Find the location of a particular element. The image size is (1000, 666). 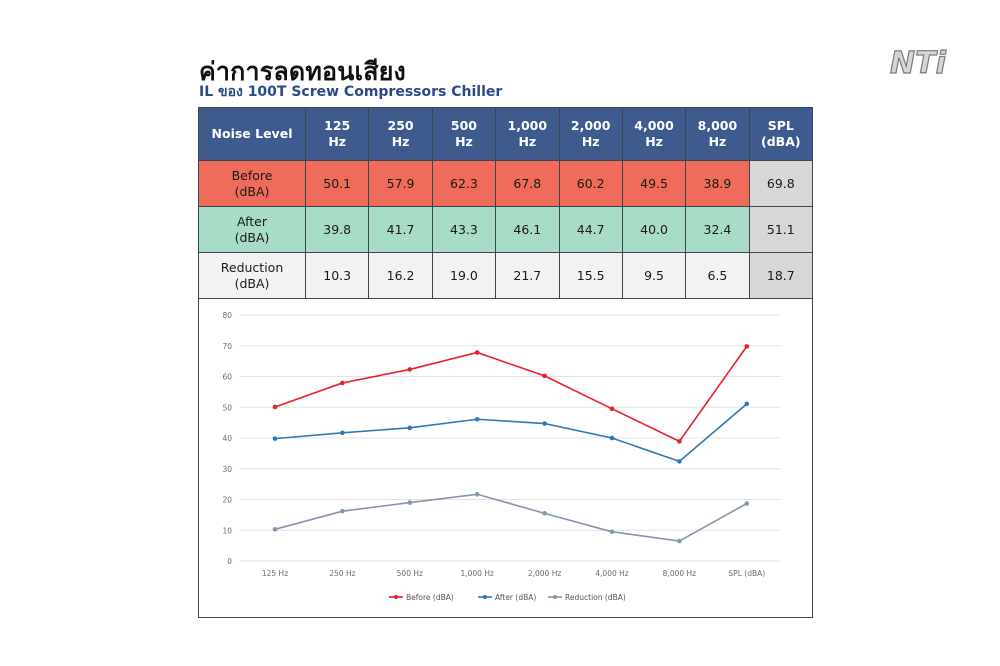

table-cell: 46.1 is located at coordinates (527, 229).